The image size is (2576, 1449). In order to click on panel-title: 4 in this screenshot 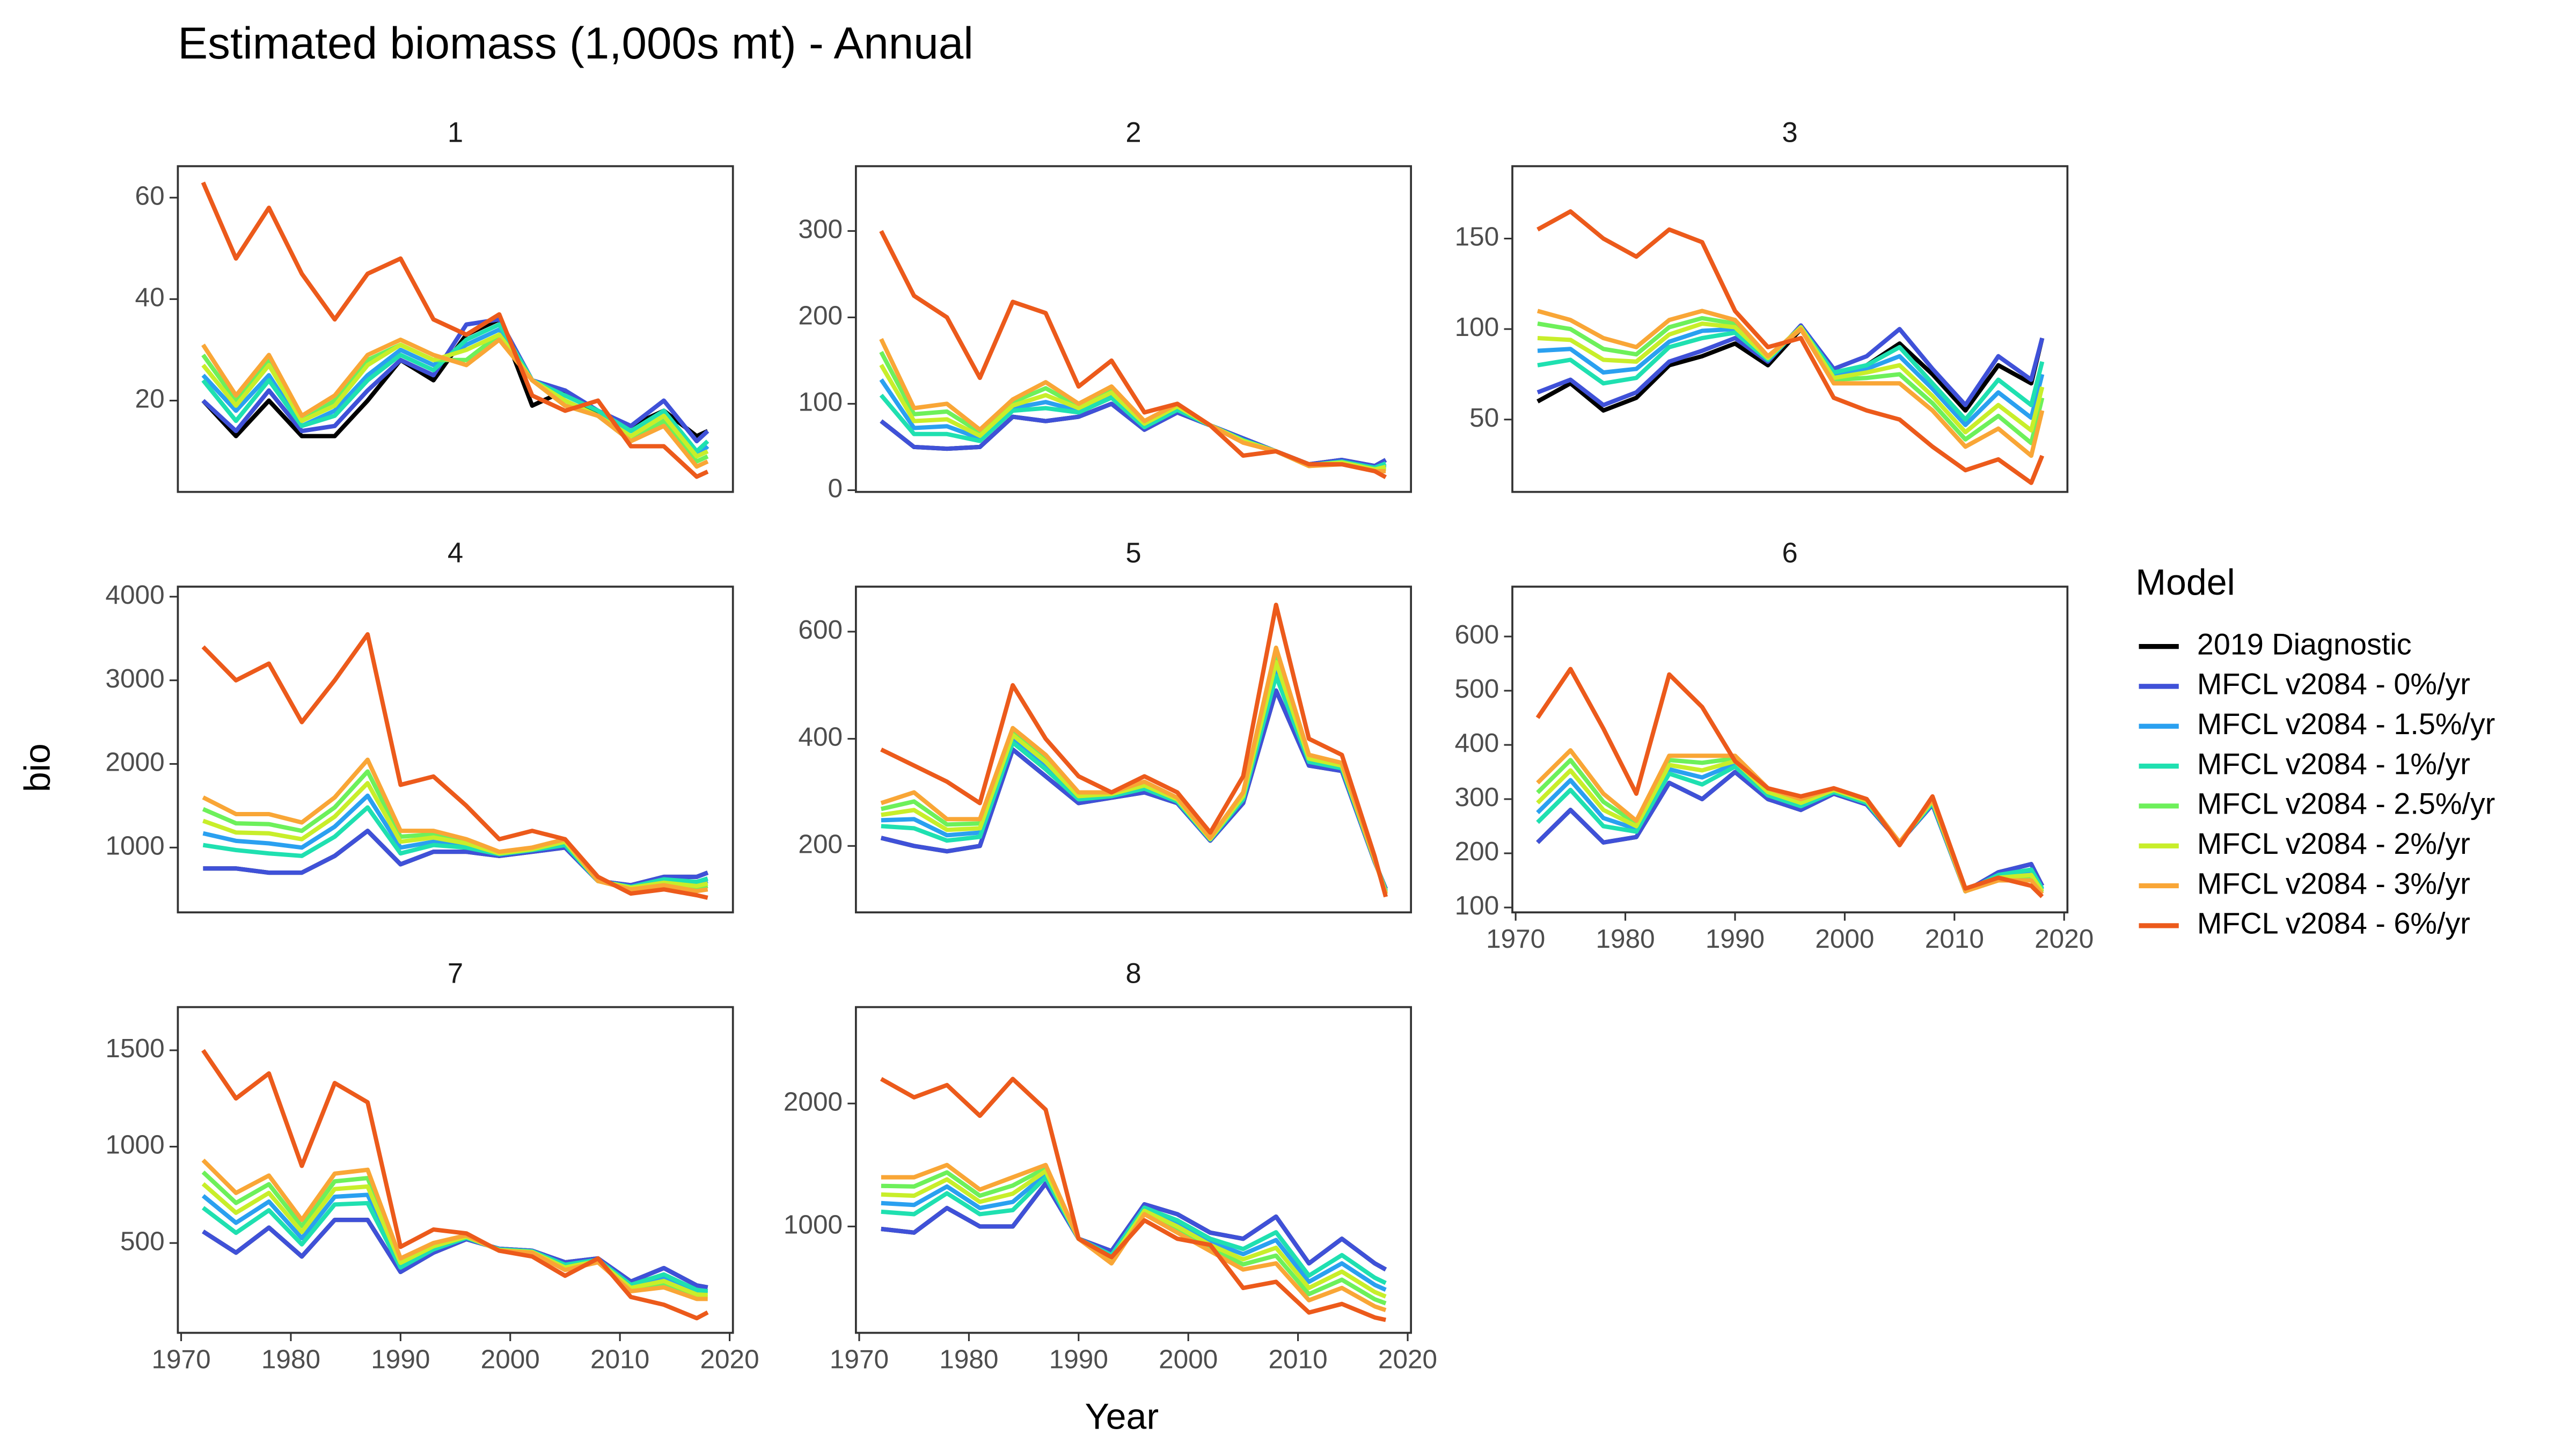, I will do `click(455, 553)`.